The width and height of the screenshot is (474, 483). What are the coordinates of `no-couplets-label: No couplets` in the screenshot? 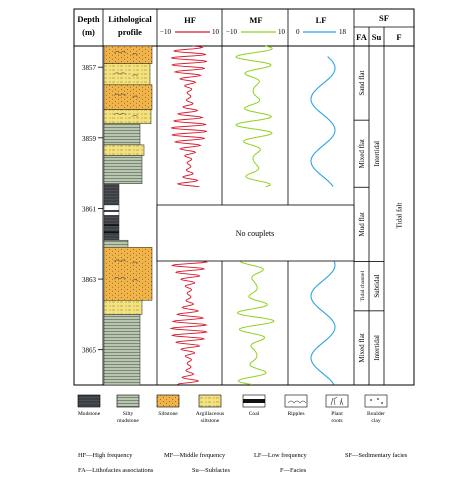 It's located at (255, 233).